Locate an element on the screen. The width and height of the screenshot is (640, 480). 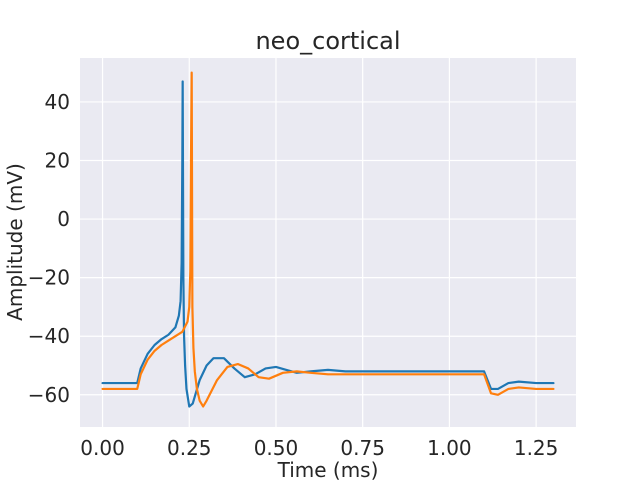
y-tick-label: 0 is located at coordinates (63, 219).